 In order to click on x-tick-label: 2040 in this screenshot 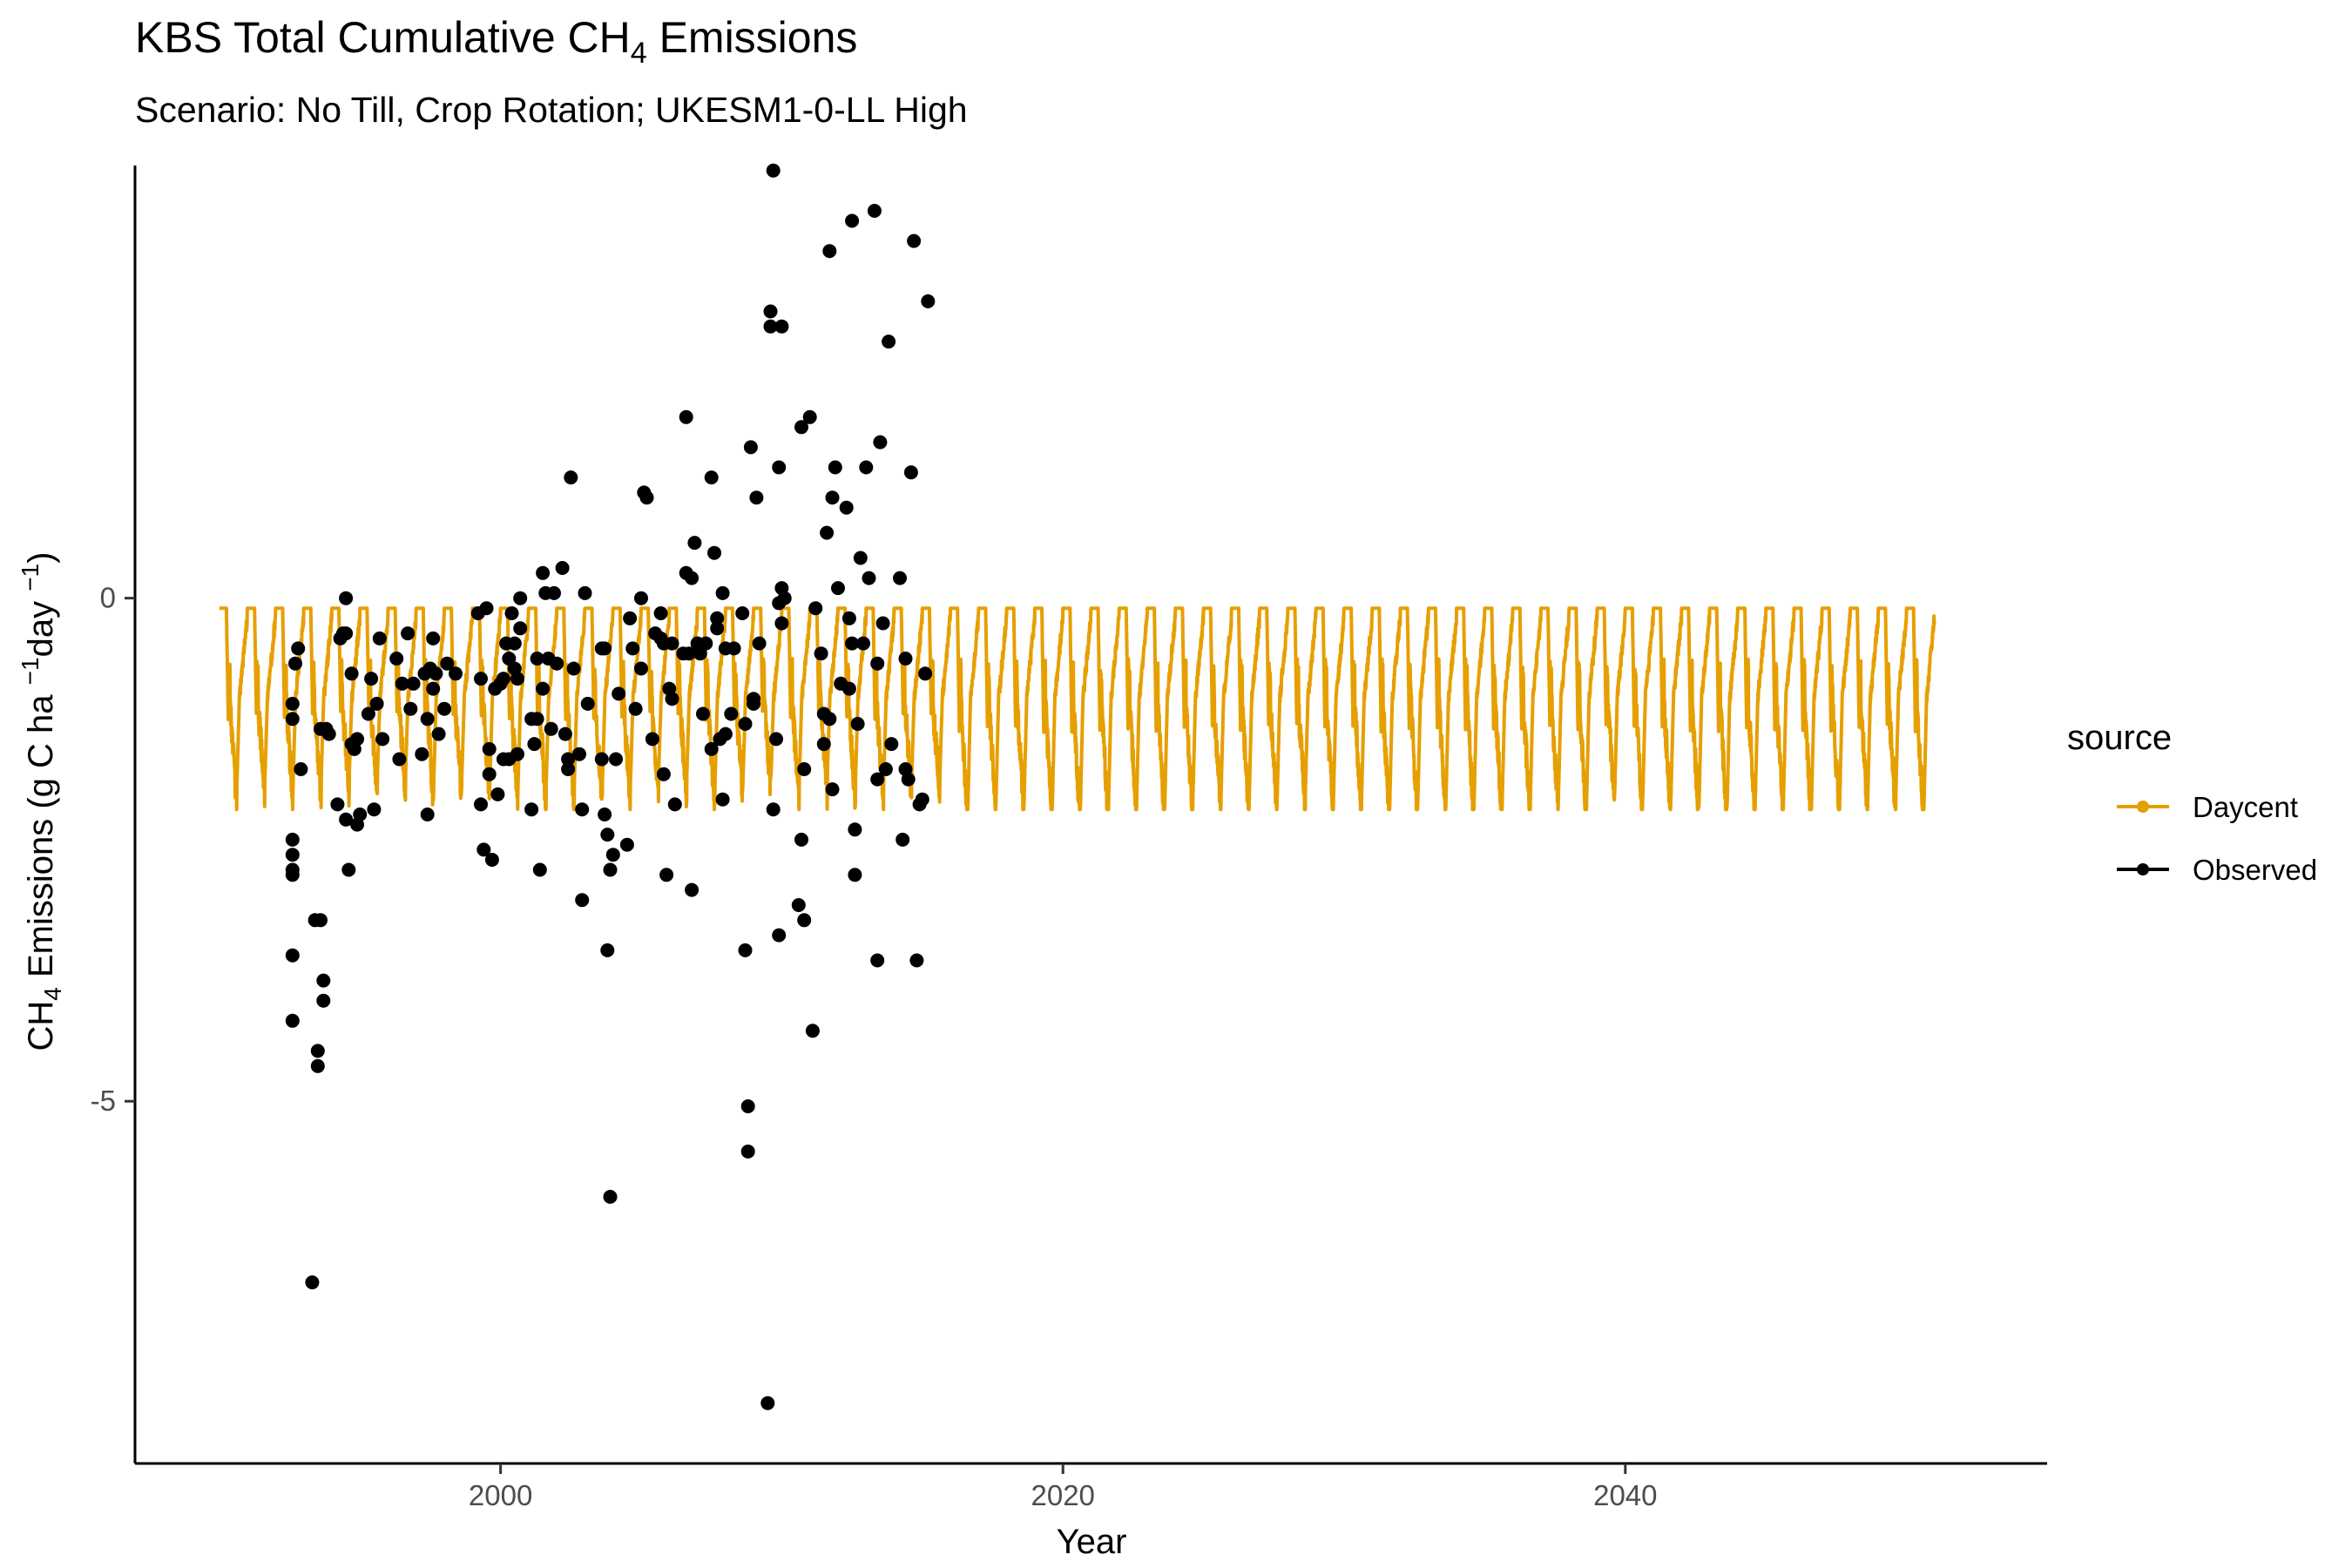, I will do `click(1625, 1495)`.